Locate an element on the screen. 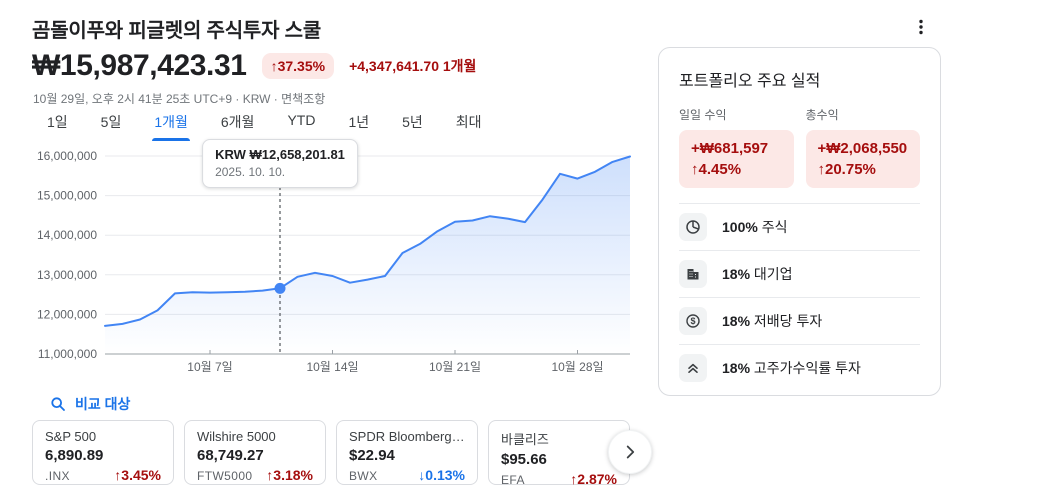  scroll-next-button is located at coordinates (630, 452).